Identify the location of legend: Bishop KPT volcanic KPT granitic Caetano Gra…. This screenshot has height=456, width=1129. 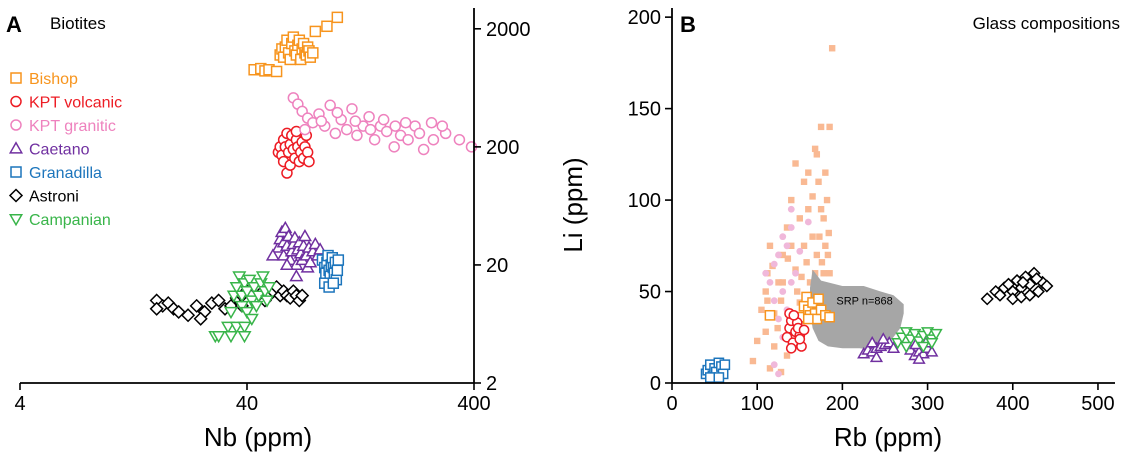
(65, 150).